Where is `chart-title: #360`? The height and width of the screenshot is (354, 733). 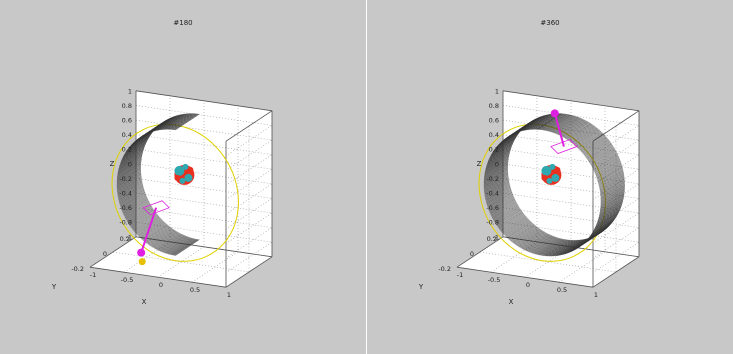
chart-title: #360 is located at coordinates (549, 23).